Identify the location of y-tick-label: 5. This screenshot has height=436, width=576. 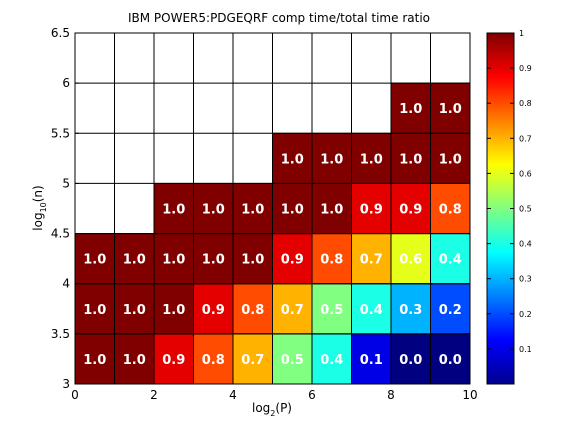
(66, 183).